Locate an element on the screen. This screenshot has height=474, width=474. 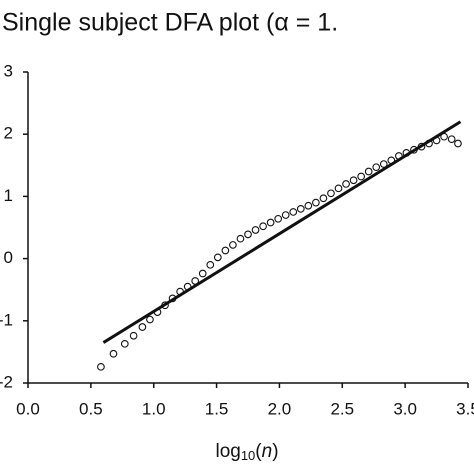
y-tick-label: 0 is located at coordinates (8, 257).